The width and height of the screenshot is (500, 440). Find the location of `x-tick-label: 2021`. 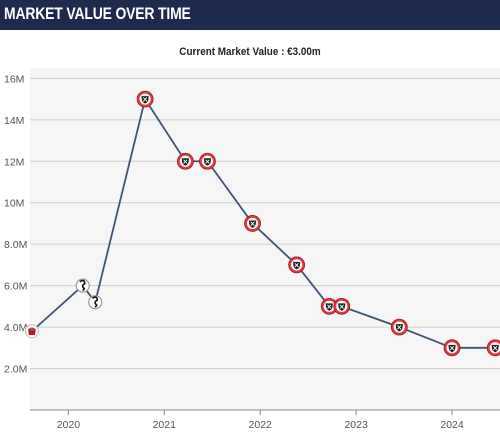

x-tick-label: 2021 is located at coordinates (165, 425).